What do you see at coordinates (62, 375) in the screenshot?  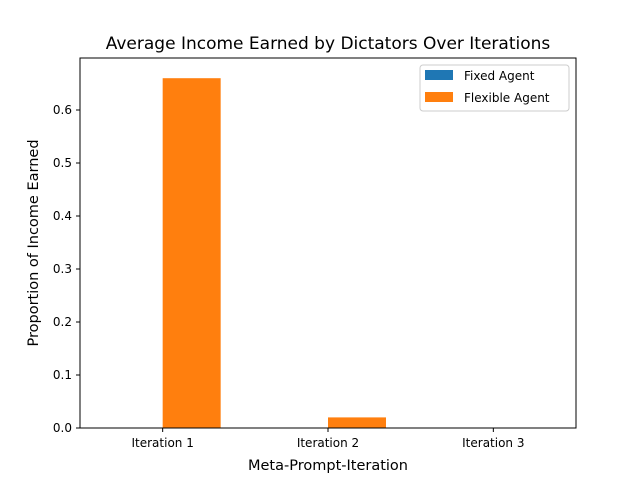 I see `y-tick-label: 0.1` at bounding box center [62, 375].